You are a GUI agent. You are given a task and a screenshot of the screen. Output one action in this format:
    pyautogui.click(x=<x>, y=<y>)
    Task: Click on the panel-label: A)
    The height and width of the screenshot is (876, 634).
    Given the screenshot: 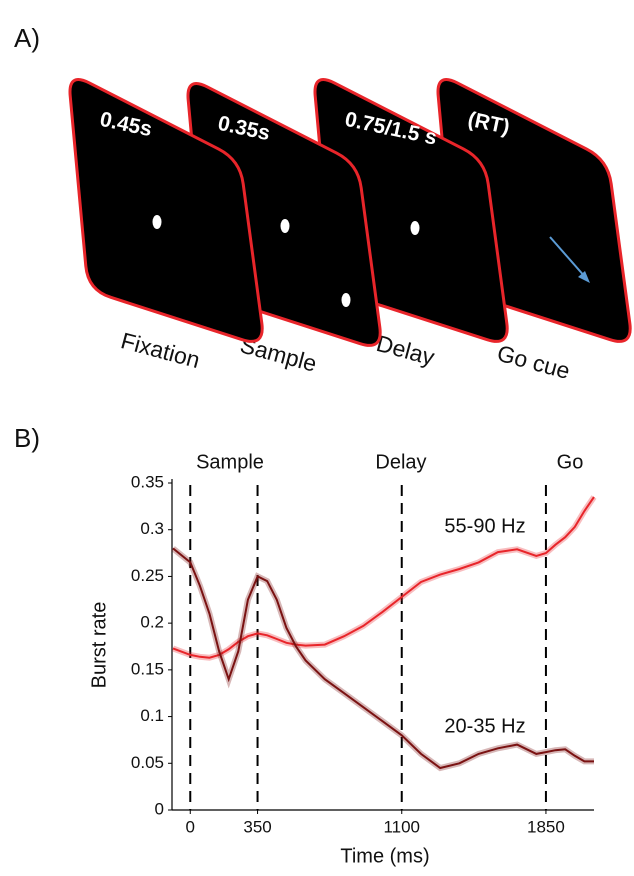 What is the action you would take?
    pyautogui.click(x=27, y=38)
    